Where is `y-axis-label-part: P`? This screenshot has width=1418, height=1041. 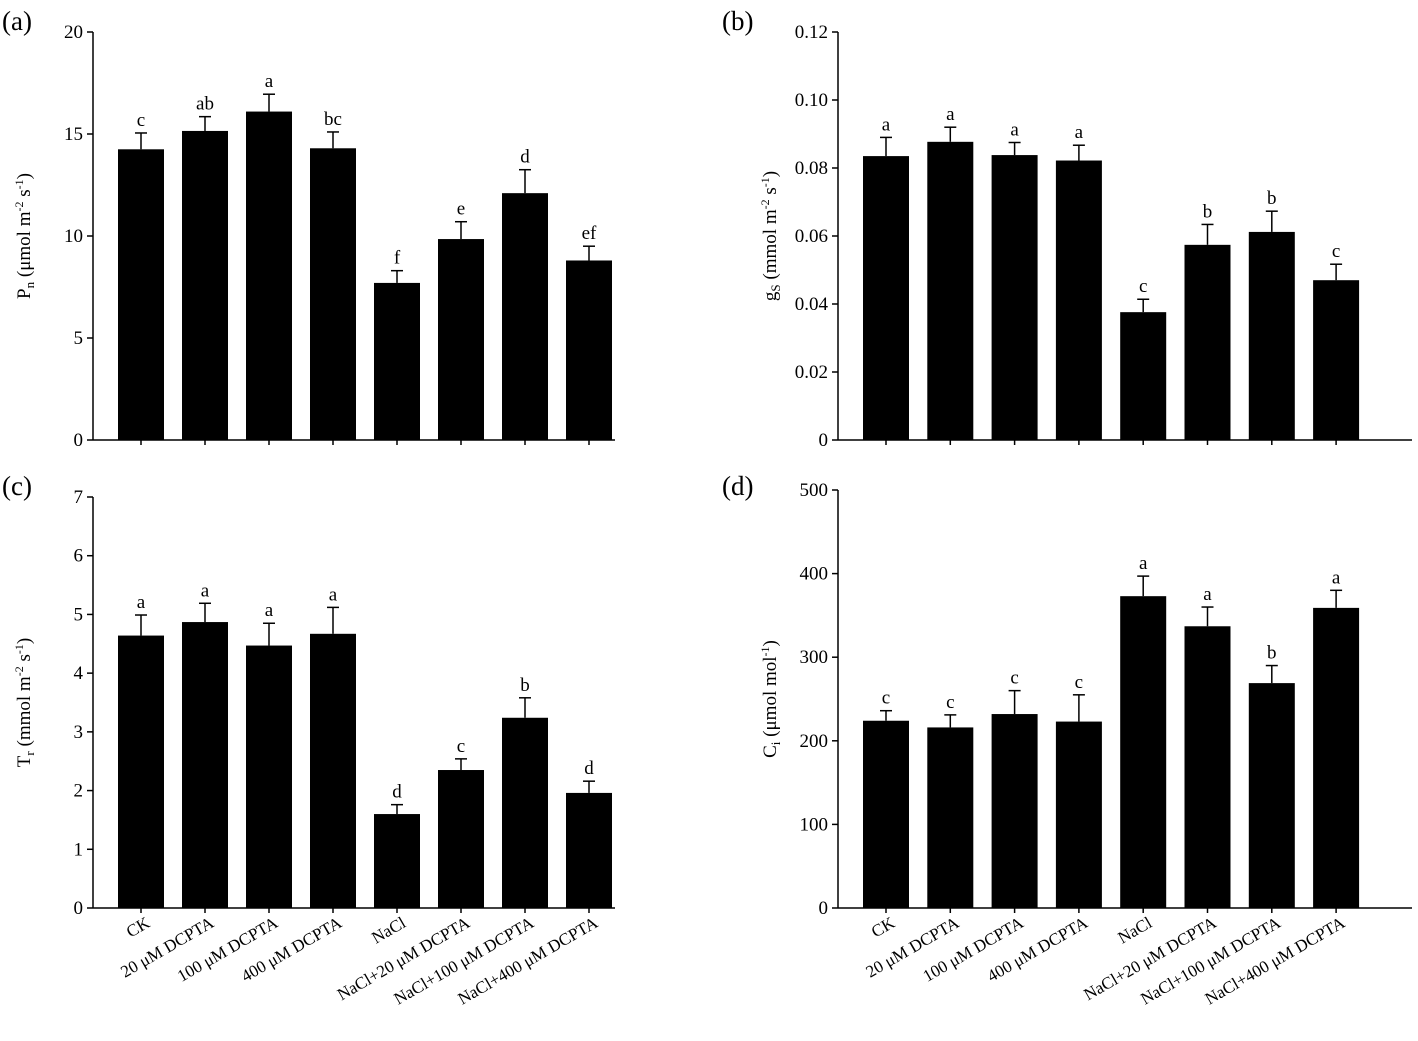
y-axis-label-part: P is located at coordinates (24, 293).